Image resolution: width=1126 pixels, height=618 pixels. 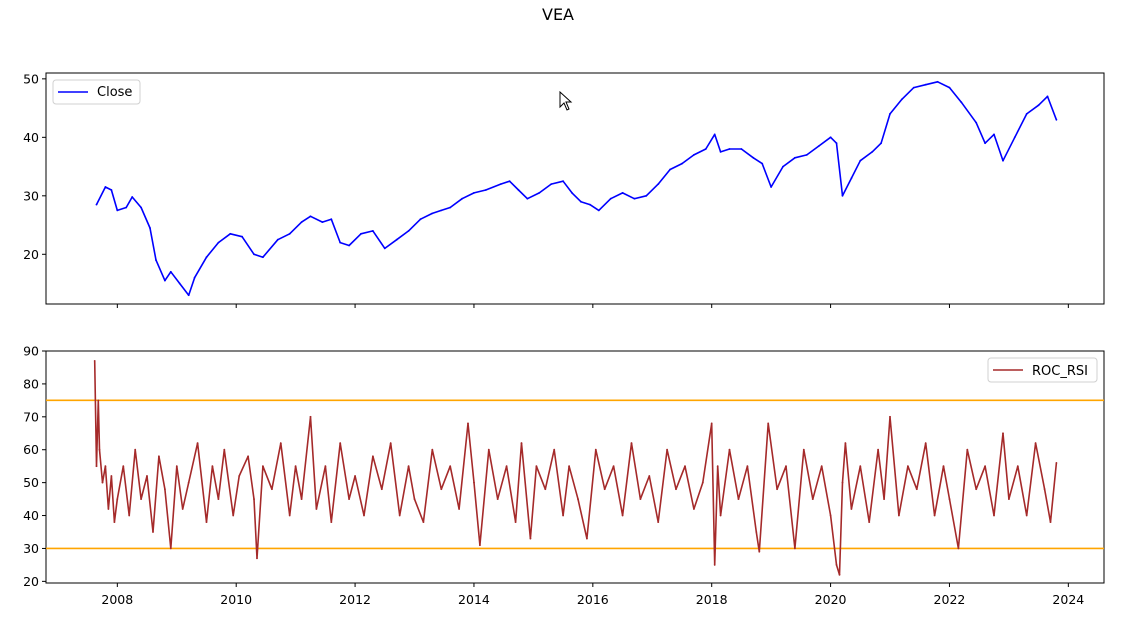 I want to click on x-tick-label: 2024, so click(x=1068, y=599).